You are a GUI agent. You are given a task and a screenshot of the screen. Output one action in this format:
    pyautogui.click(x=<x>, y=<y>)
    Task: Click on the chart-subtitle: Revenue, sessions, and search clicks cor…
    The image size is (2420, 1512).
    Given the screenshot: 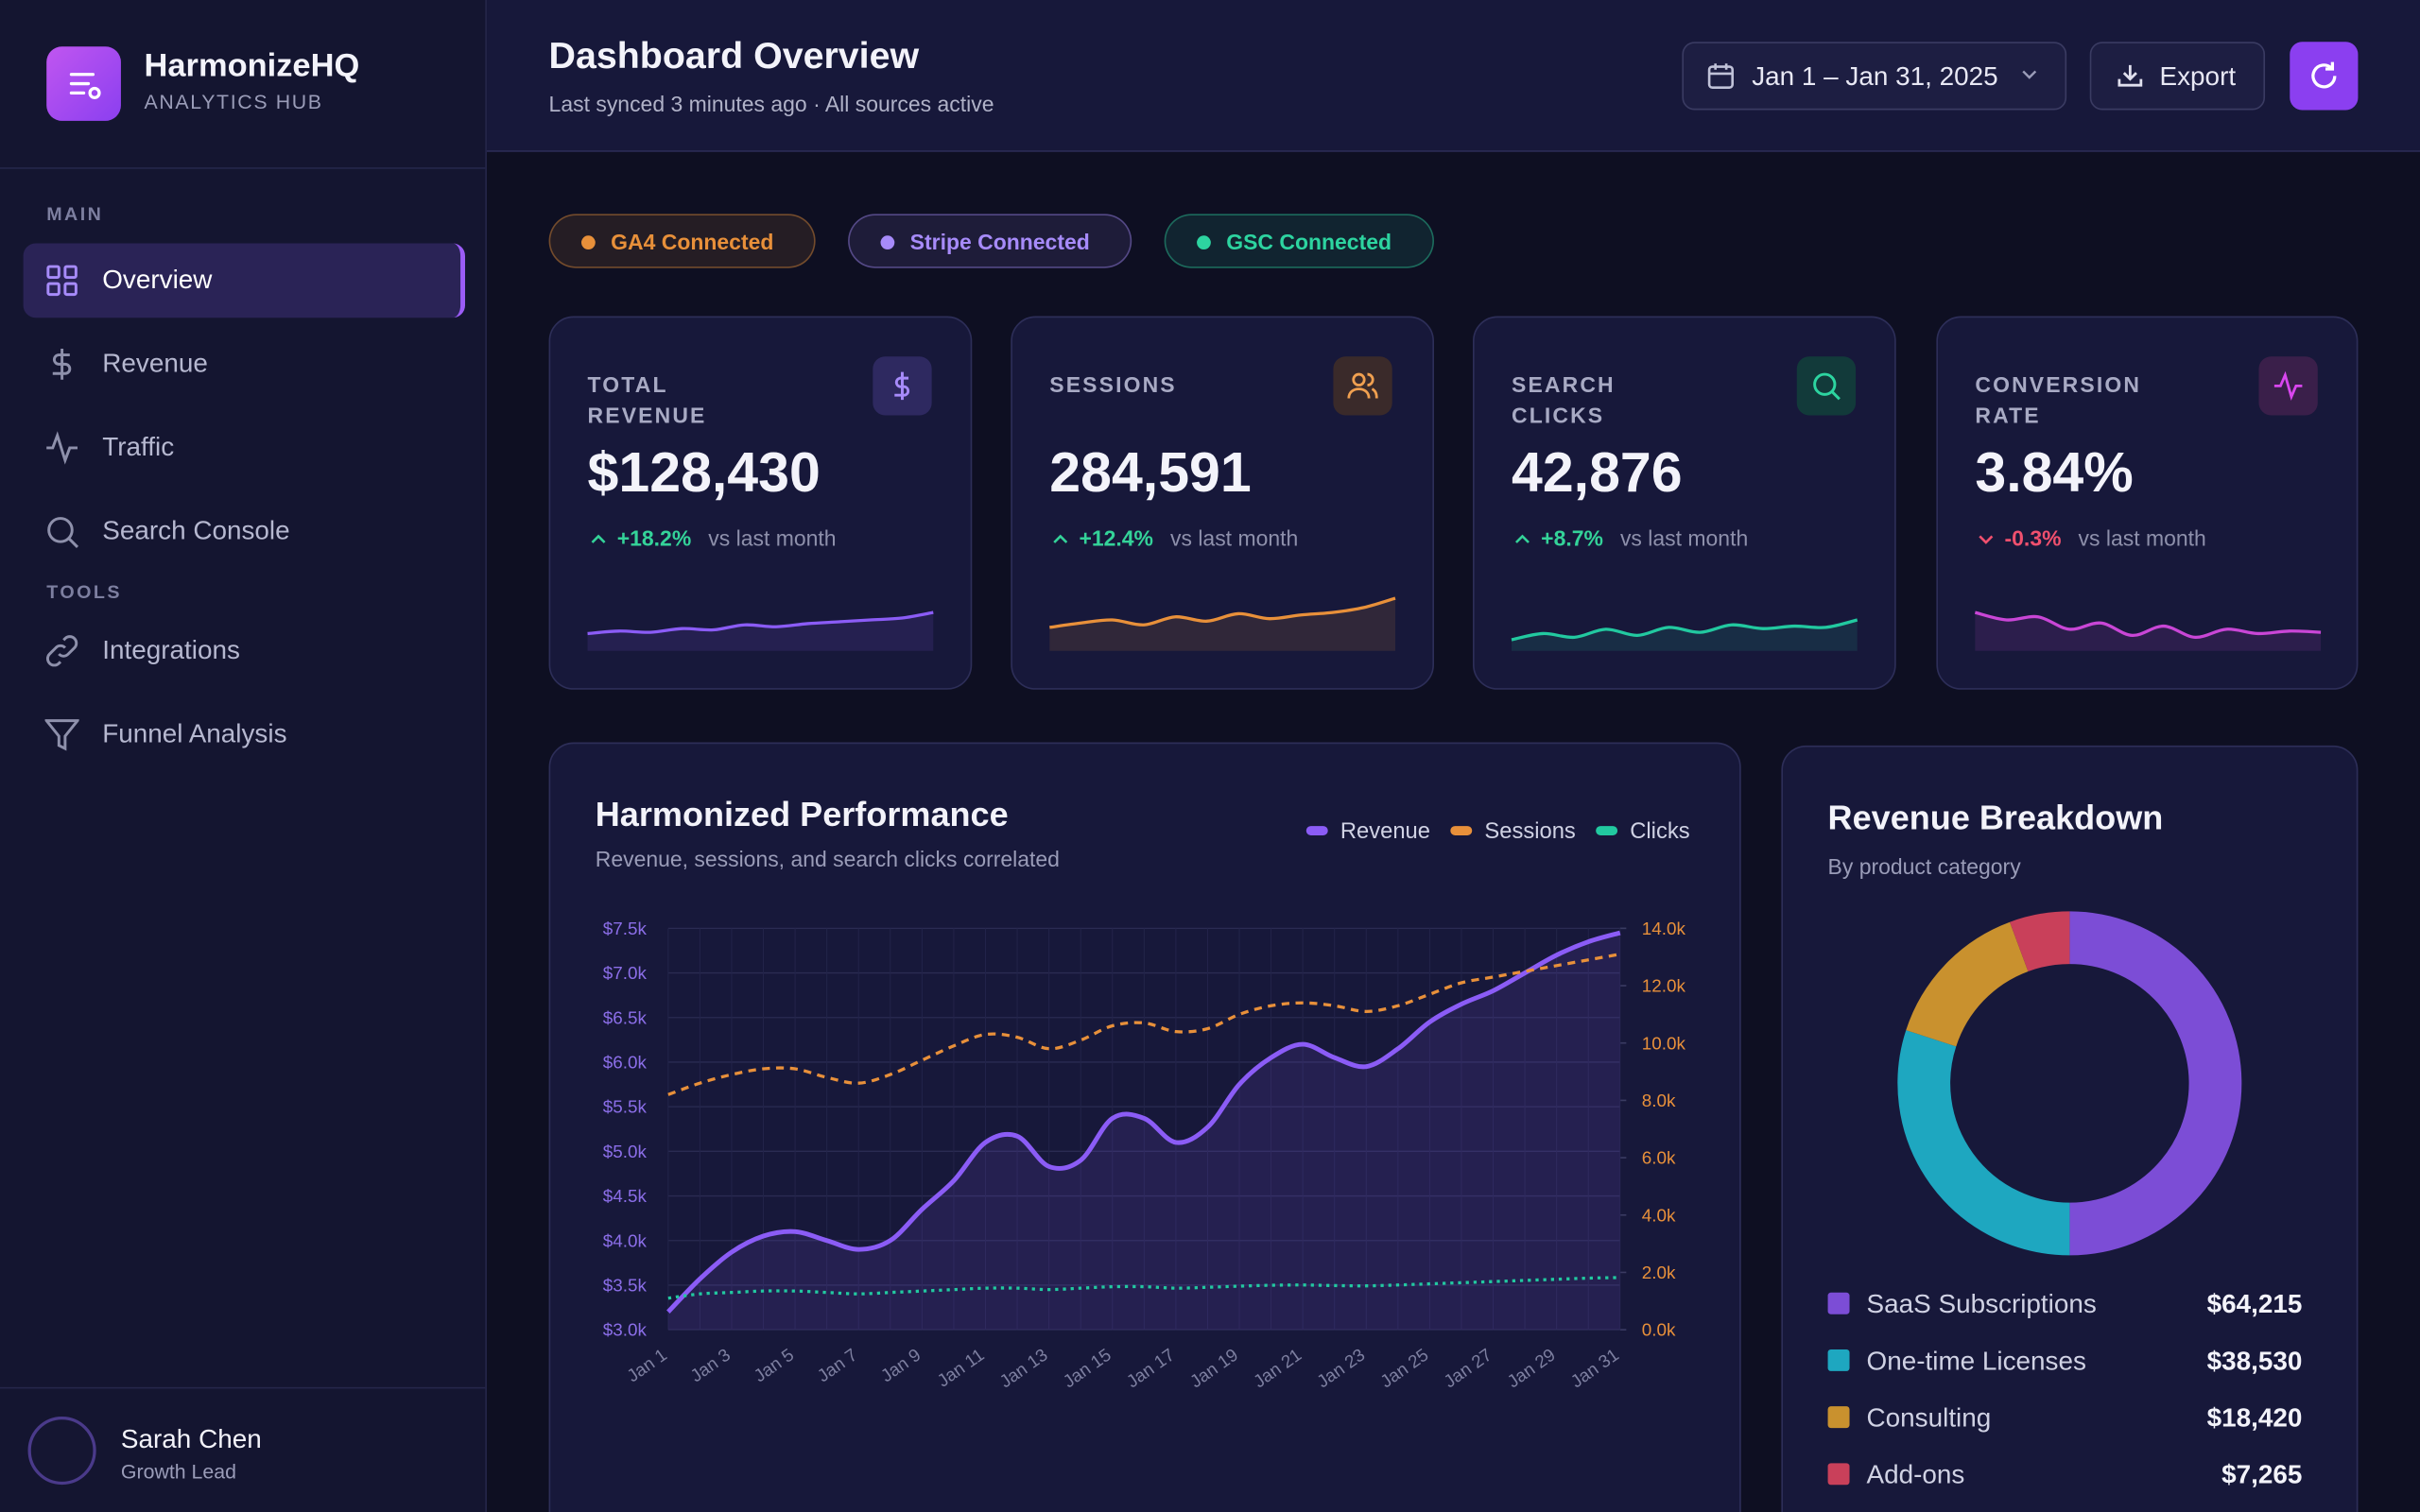 What is the action you would take?
    pyautogui.click(x=828, y=859)
    